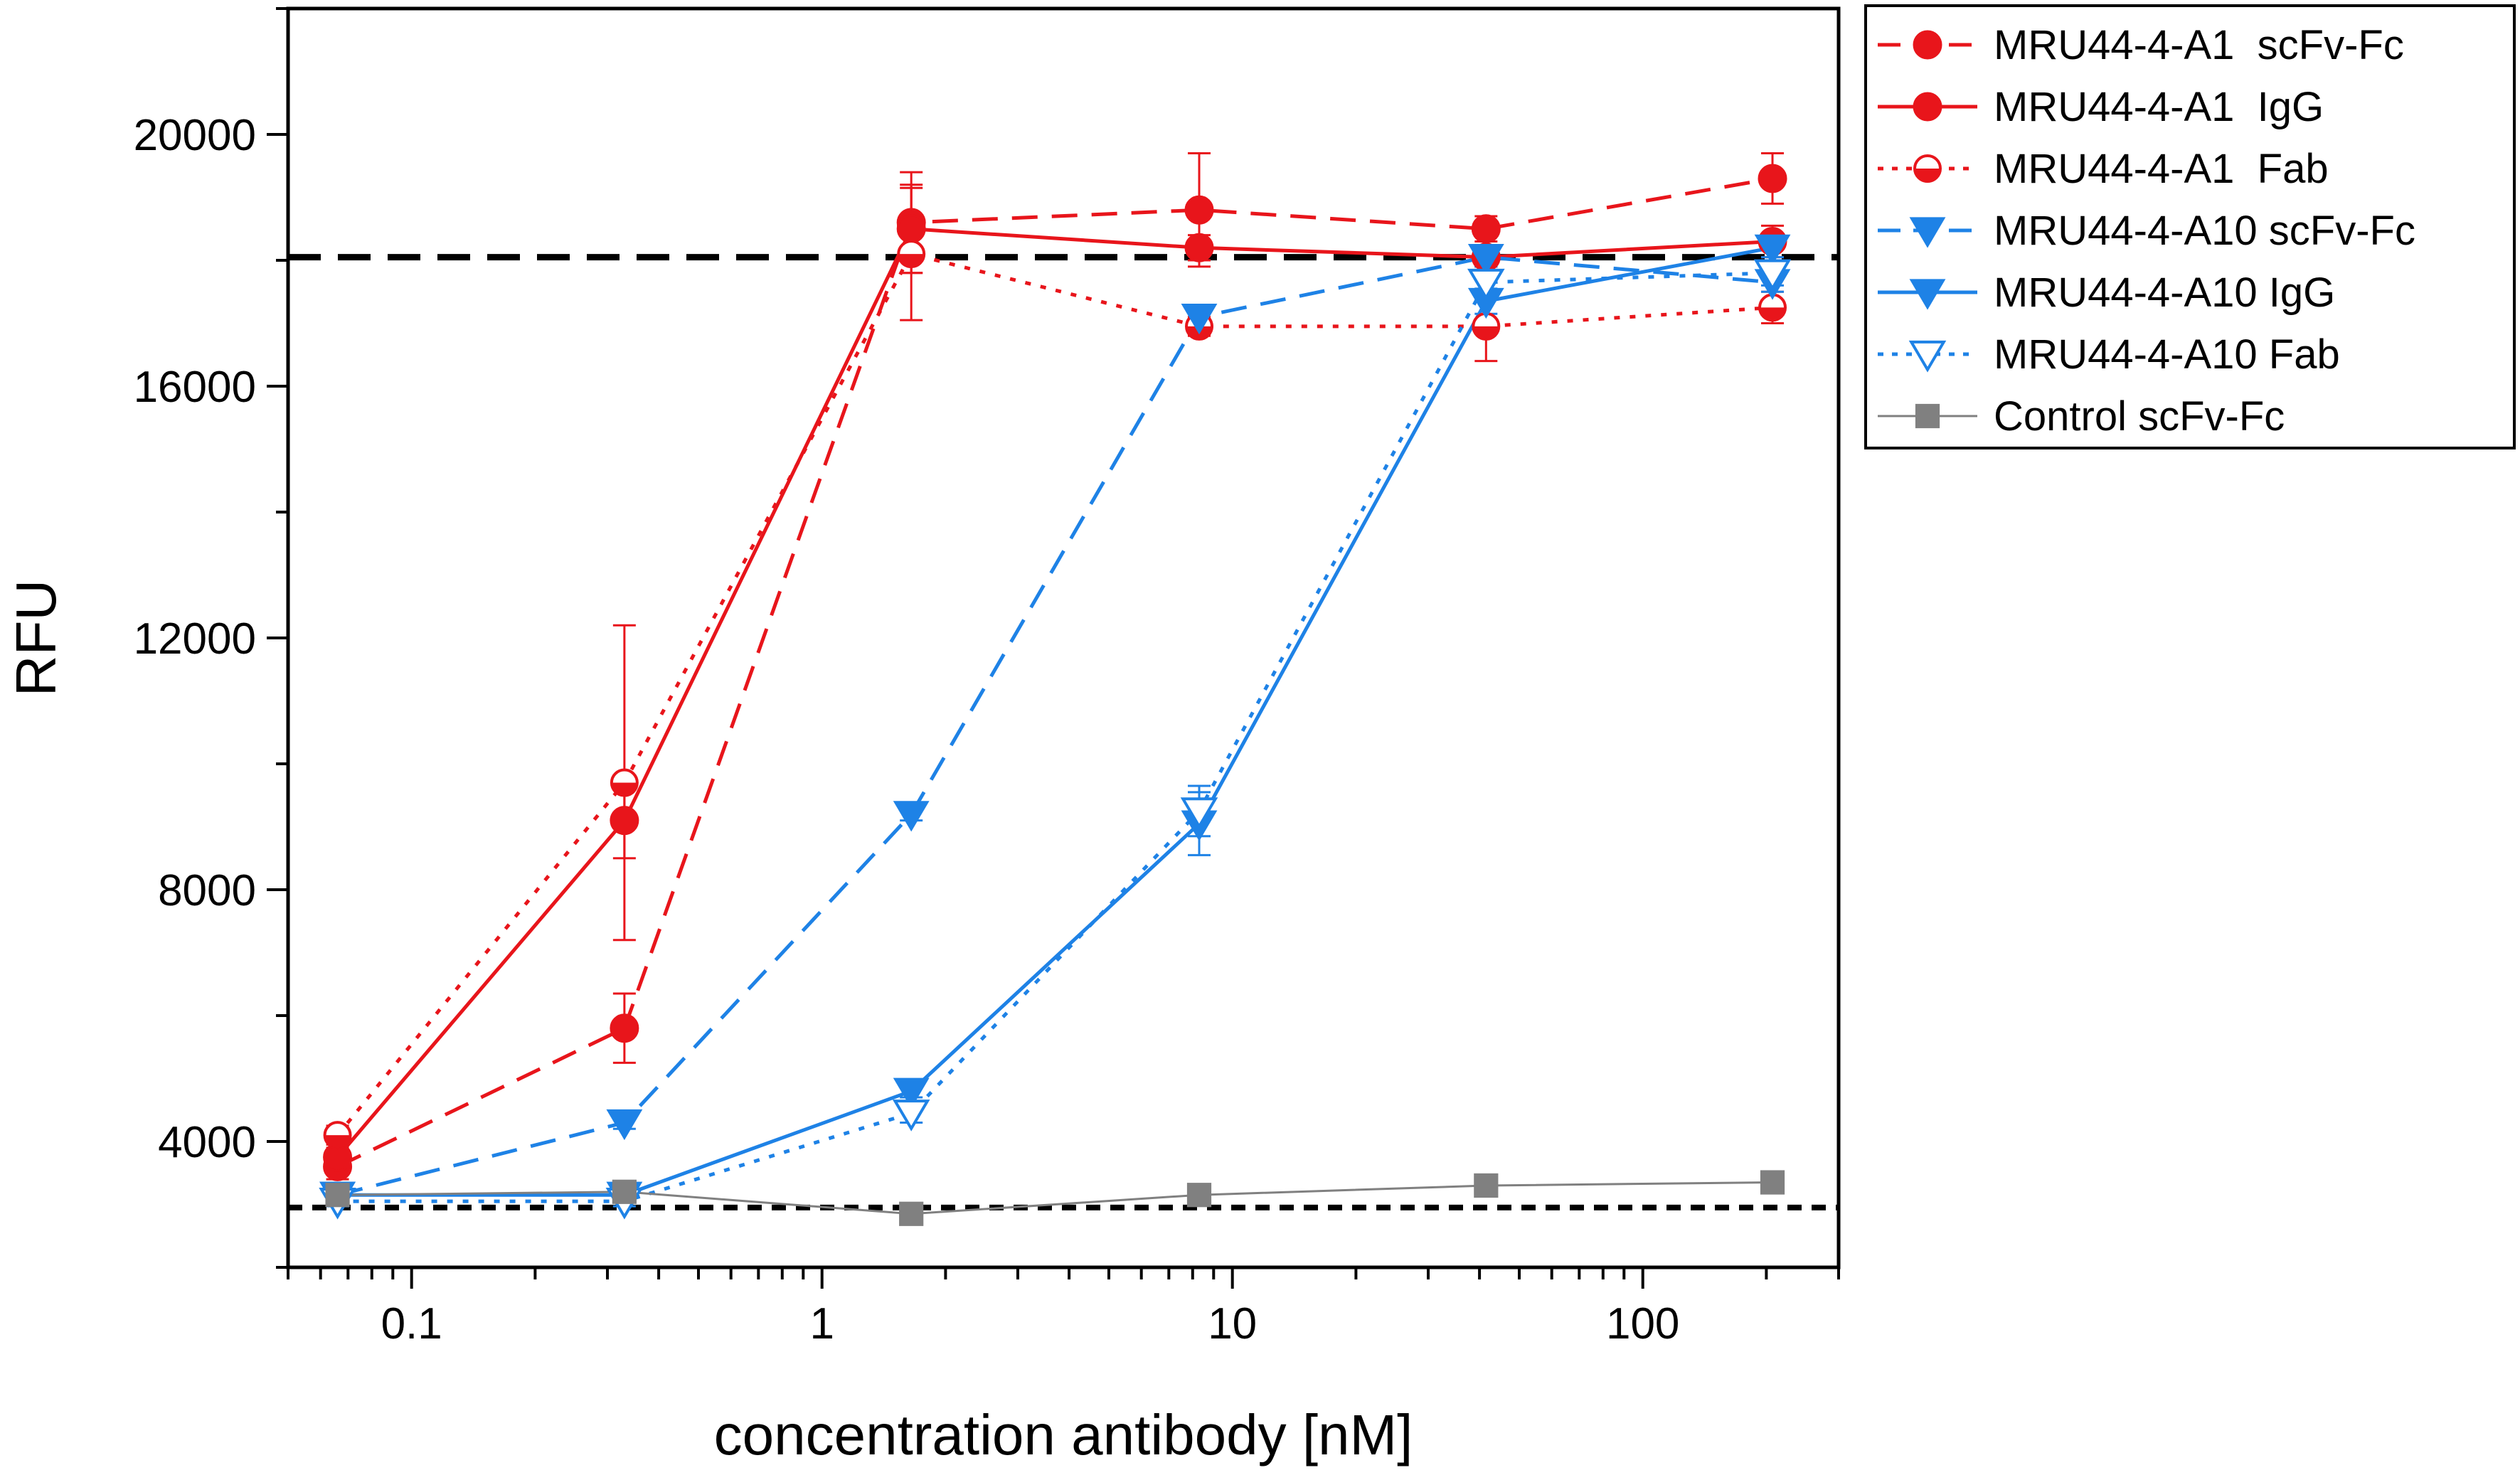  Describe the element at coordinates (1055, 1198) in the screenshot. I see `series-7-line` at that location.